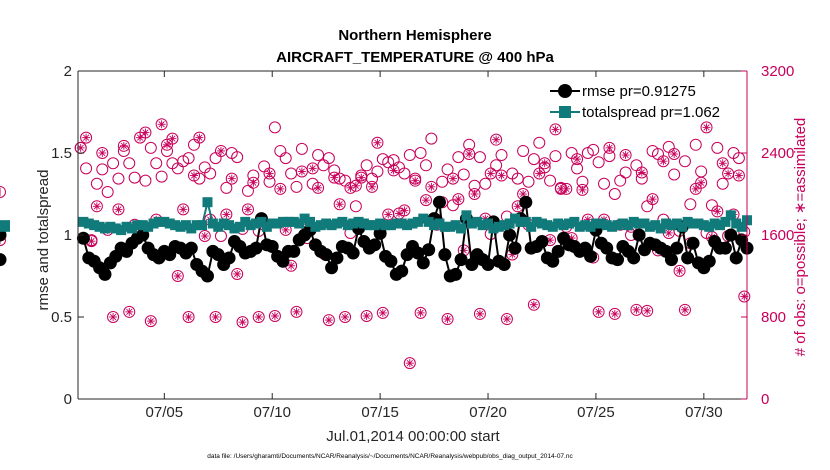 This screenshot has width=830, height=470. What do you see at coordinates (635, 102) in the screenshot?
I see `legend: rmse pr=0.91275 totalspread pr=1.062` at bounding box center [635, 102].